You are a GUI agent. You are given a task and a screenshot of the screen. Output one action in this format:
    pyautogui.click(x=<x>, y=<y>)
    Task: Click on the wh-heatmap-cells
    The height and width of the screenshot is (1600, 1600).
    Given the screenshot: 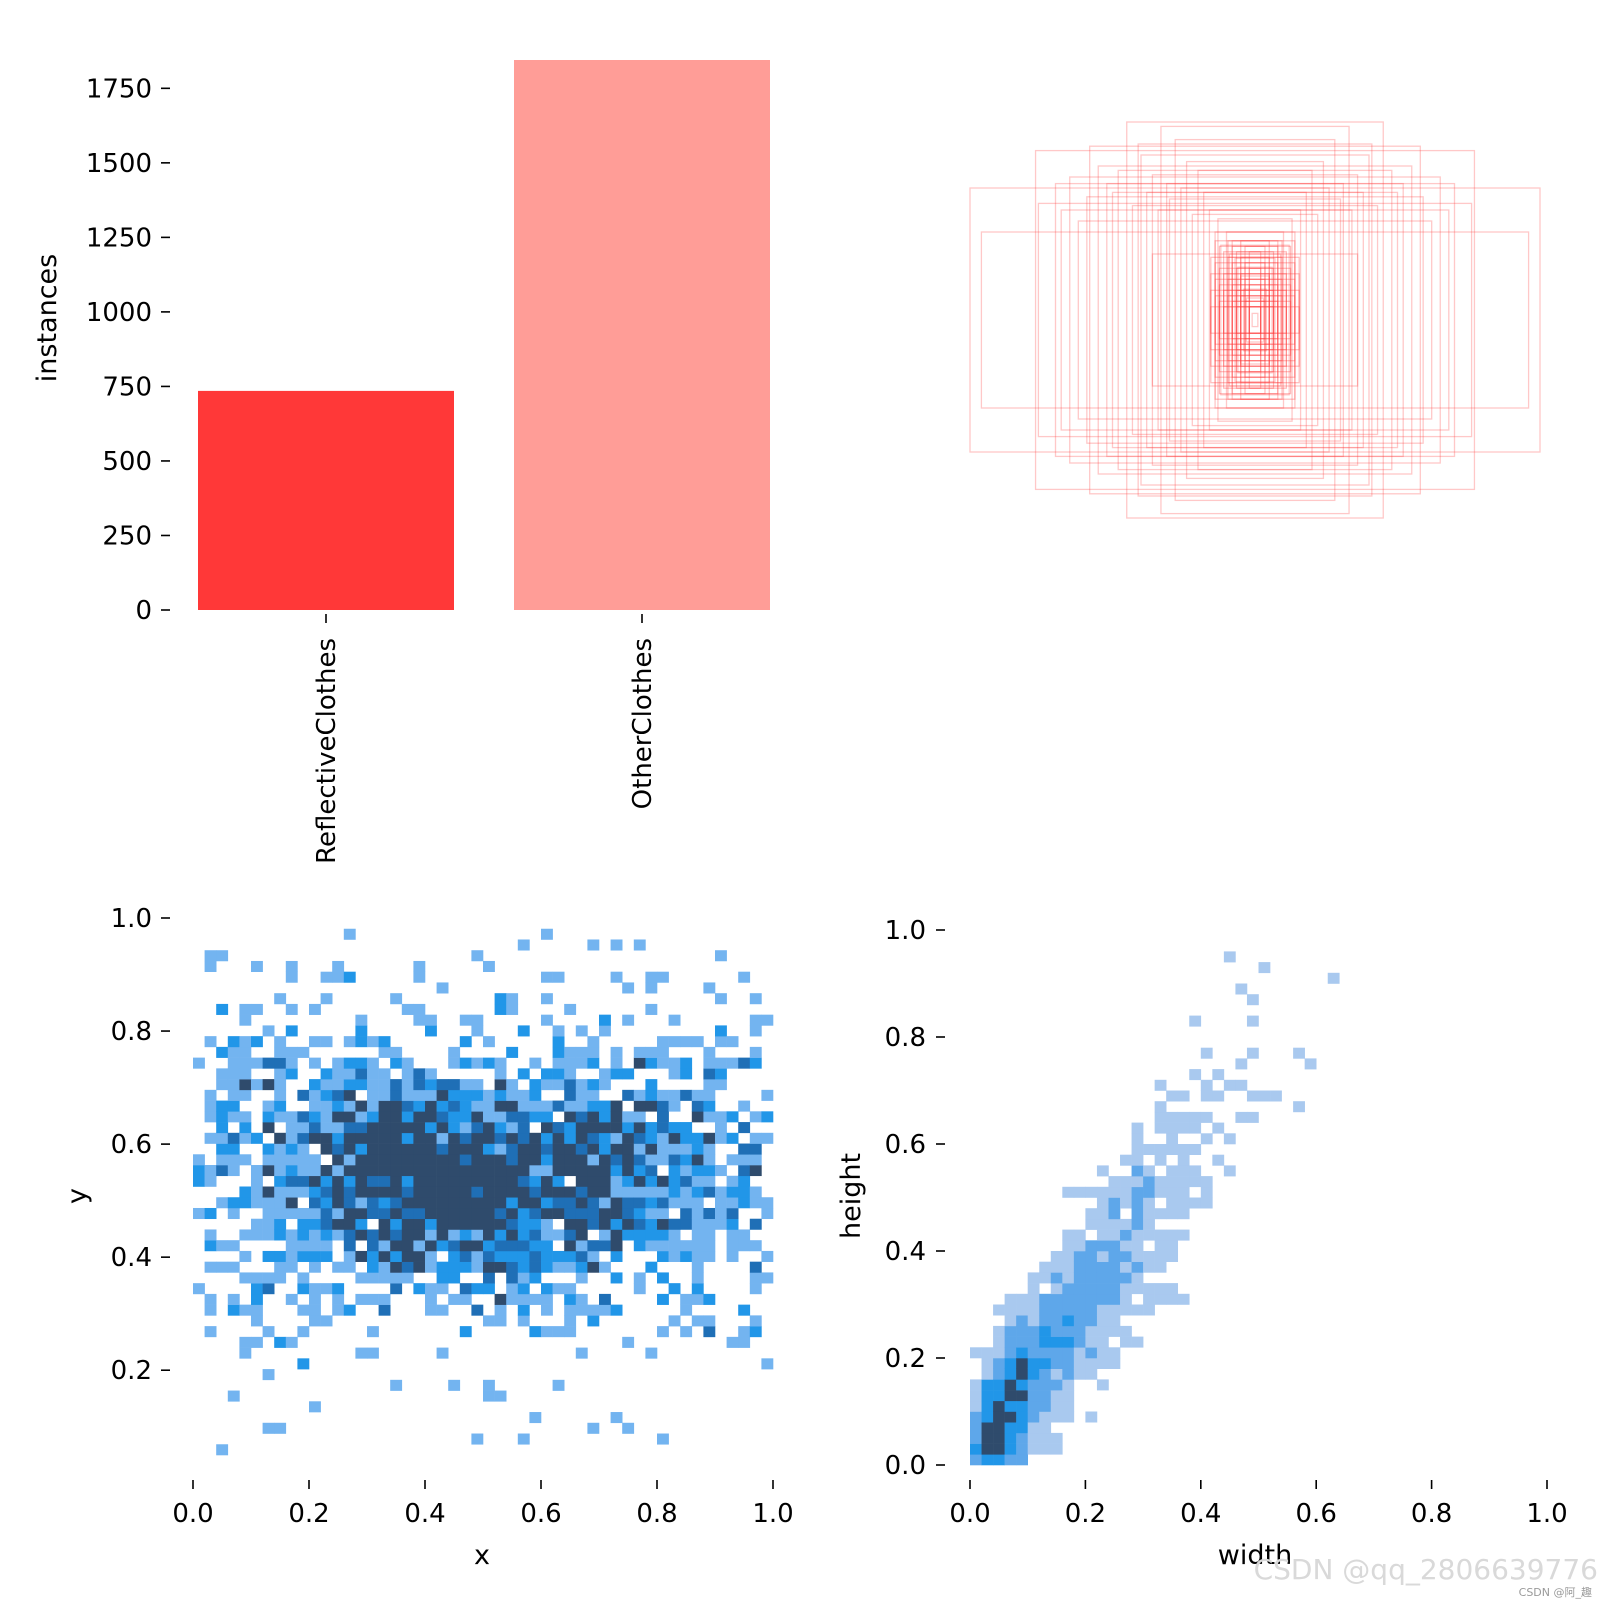 What is the action you would take?
    pyautogui.click(x=1155, y=1208)
    